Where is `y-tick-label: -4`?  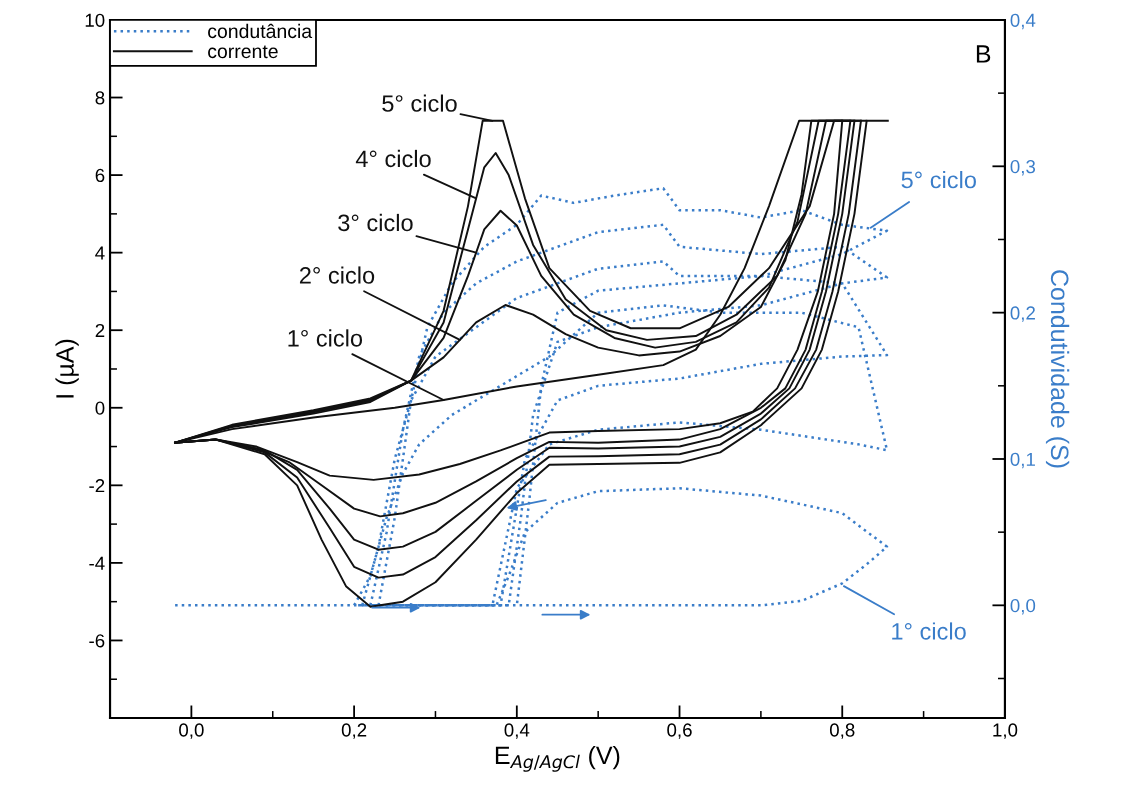 y-tick-label: -4 is located at coordinates (97, 563).